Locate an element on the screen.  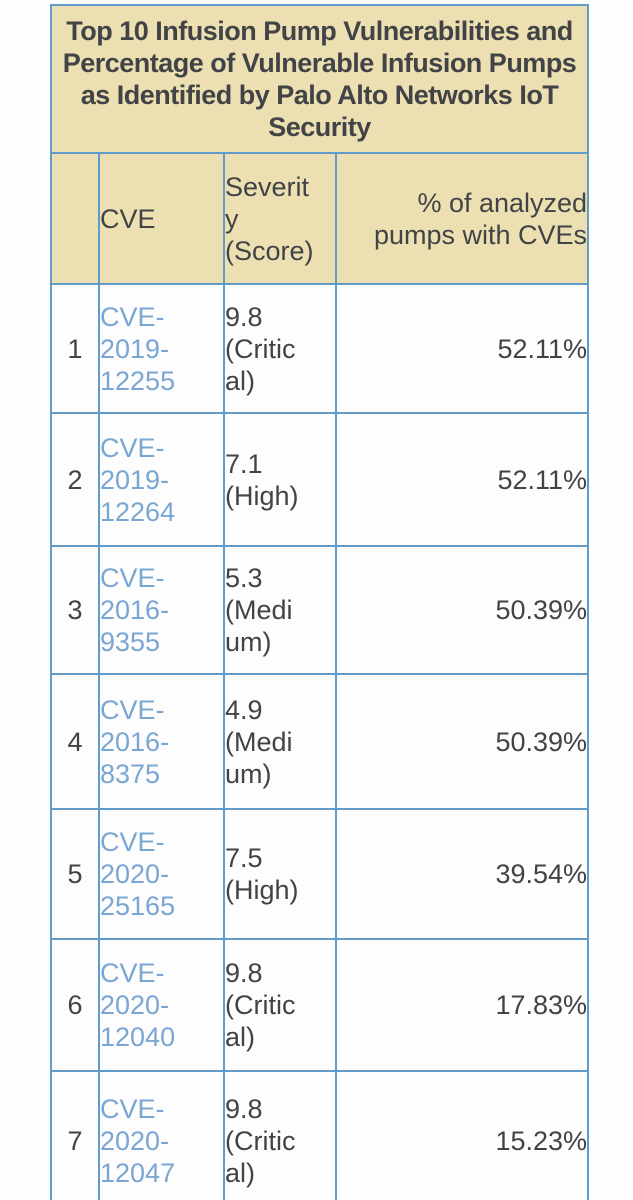
cve-cell: CVE- 2020- 12040 is located at coordinates (161, 1005).